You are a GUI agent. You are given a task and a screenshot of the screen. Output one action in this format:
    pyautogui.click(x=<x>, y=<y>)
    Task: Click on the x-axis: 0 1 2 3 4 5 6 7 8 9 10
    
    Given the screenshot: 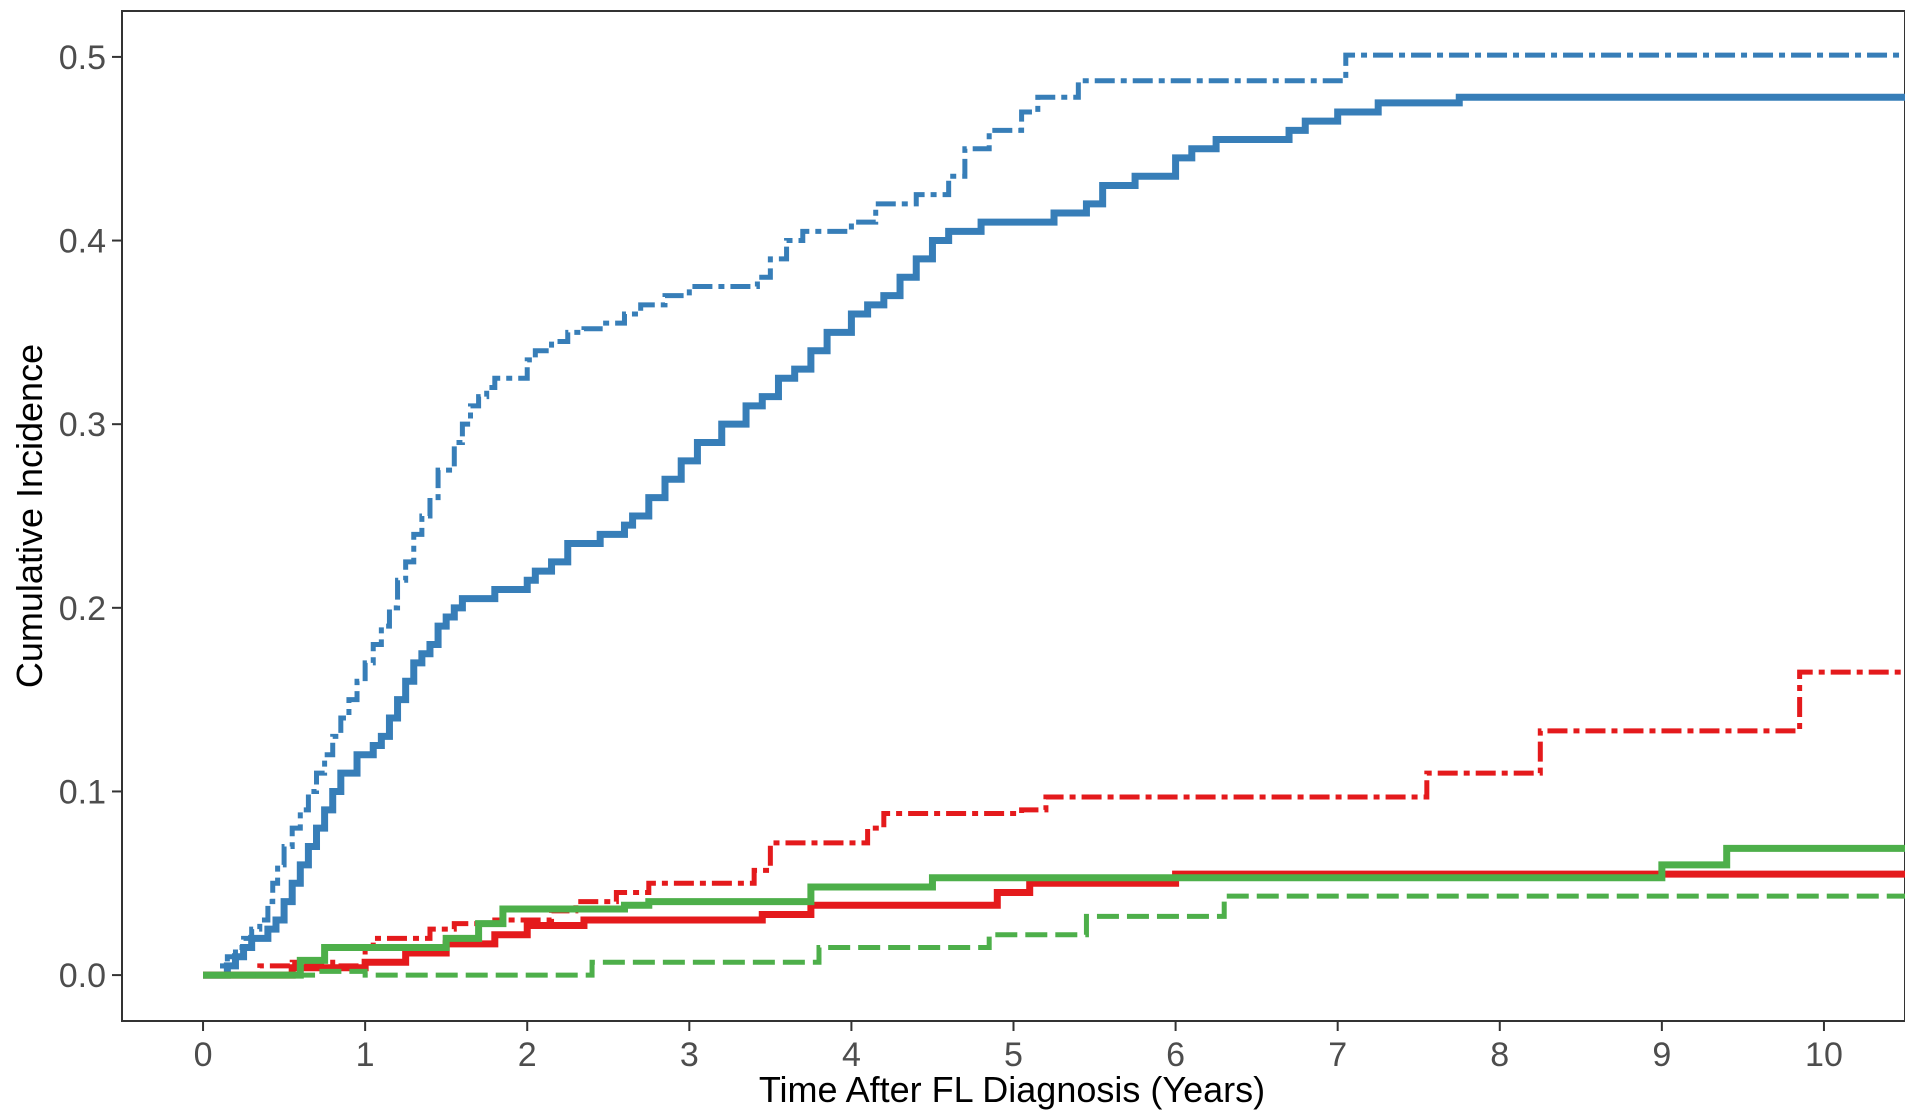 What is the action you would take?
    pyautogui.click(x=1018, y=1047)
    